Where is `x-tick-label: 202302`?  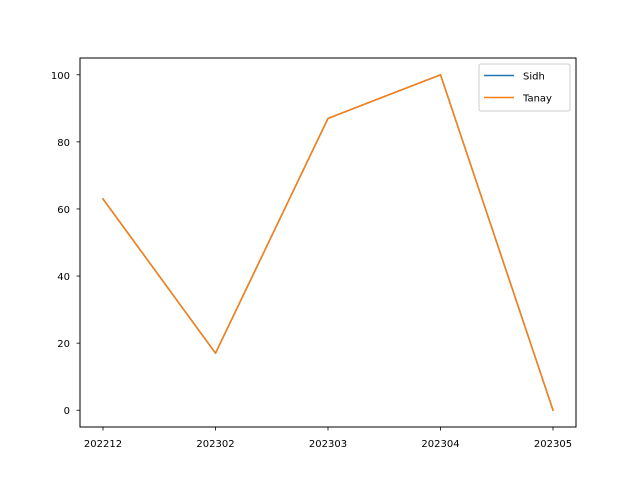 x-tick-label: 202302 is located at coordinates (215, 444).